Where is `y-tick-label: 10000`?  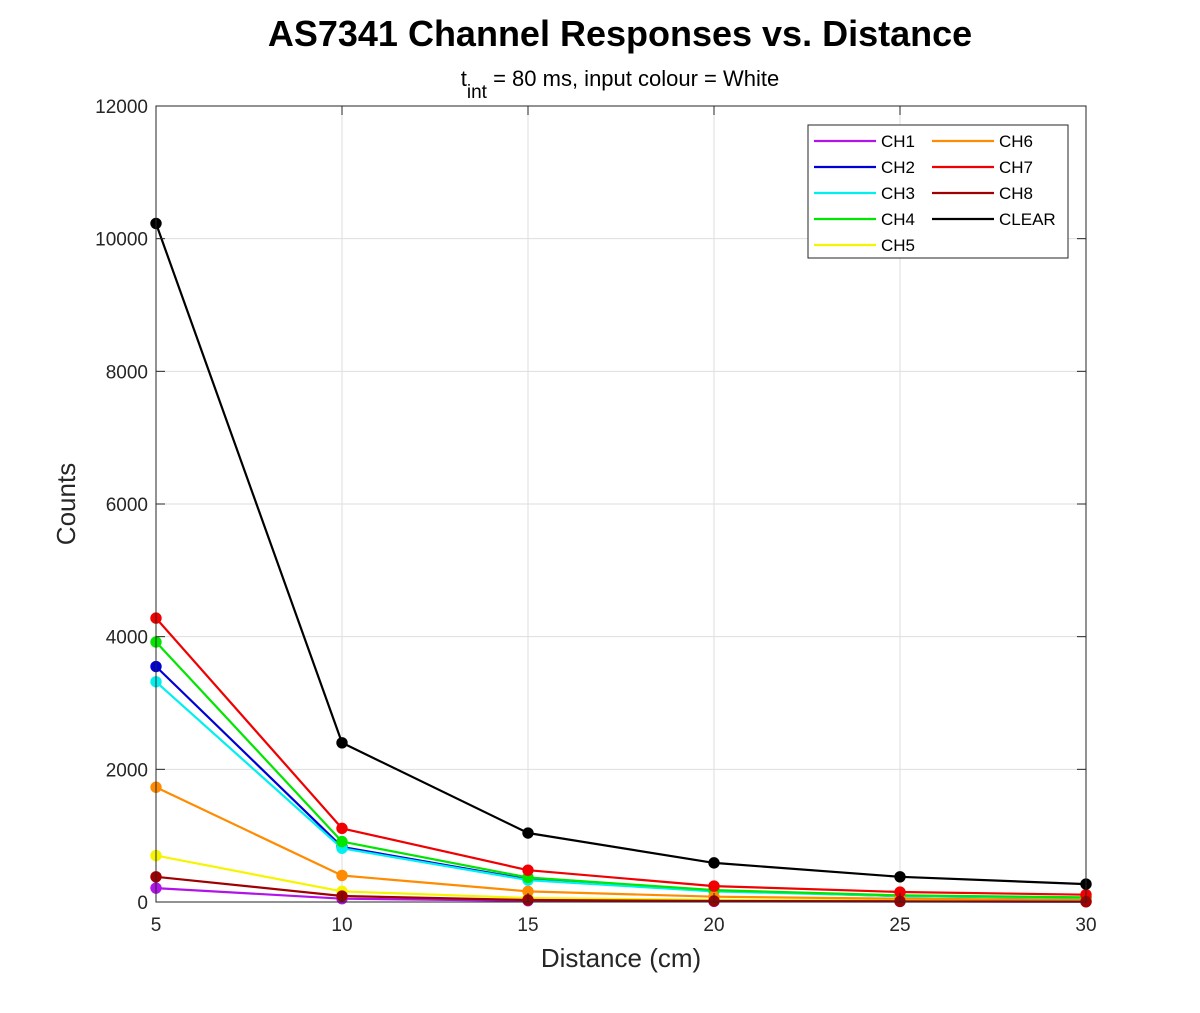 y-tick-label: 10000 is located at coordinates (121, 240).